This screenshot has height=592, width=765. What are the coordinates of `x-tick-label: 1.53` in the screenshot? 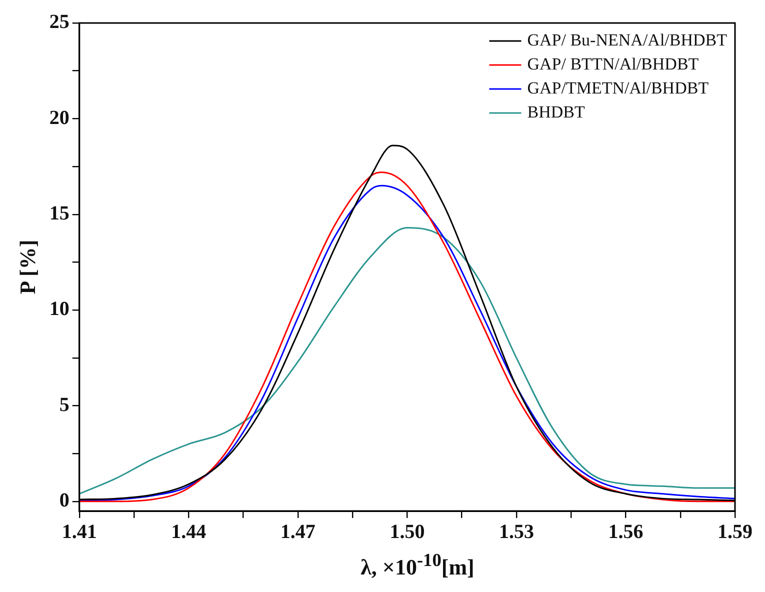 It's located at (516, 532).